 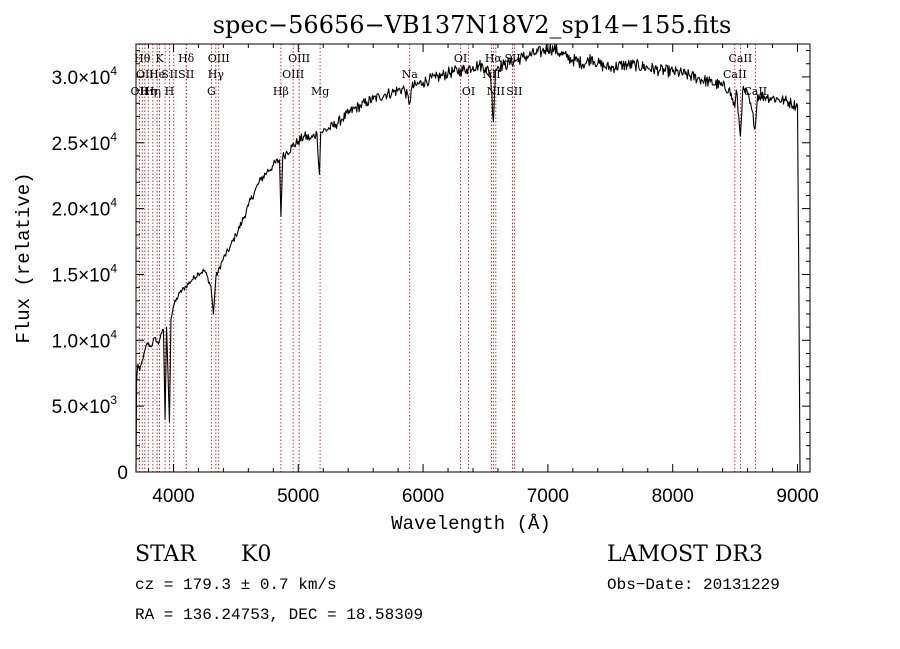 I want to click on line-label-3: Hη, so click(x=148, y=91).